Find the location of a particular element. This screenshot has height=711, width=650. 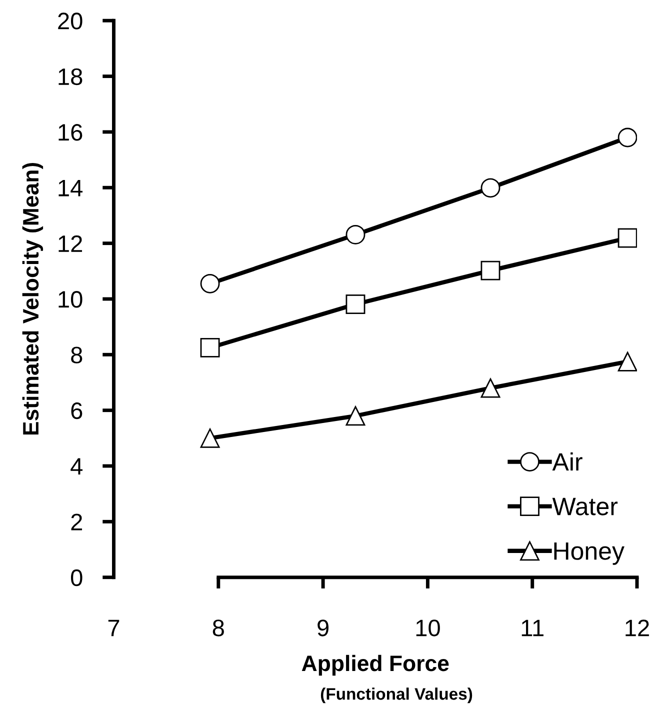

y-tick-label: 10 is located at coordinates (70, 299).